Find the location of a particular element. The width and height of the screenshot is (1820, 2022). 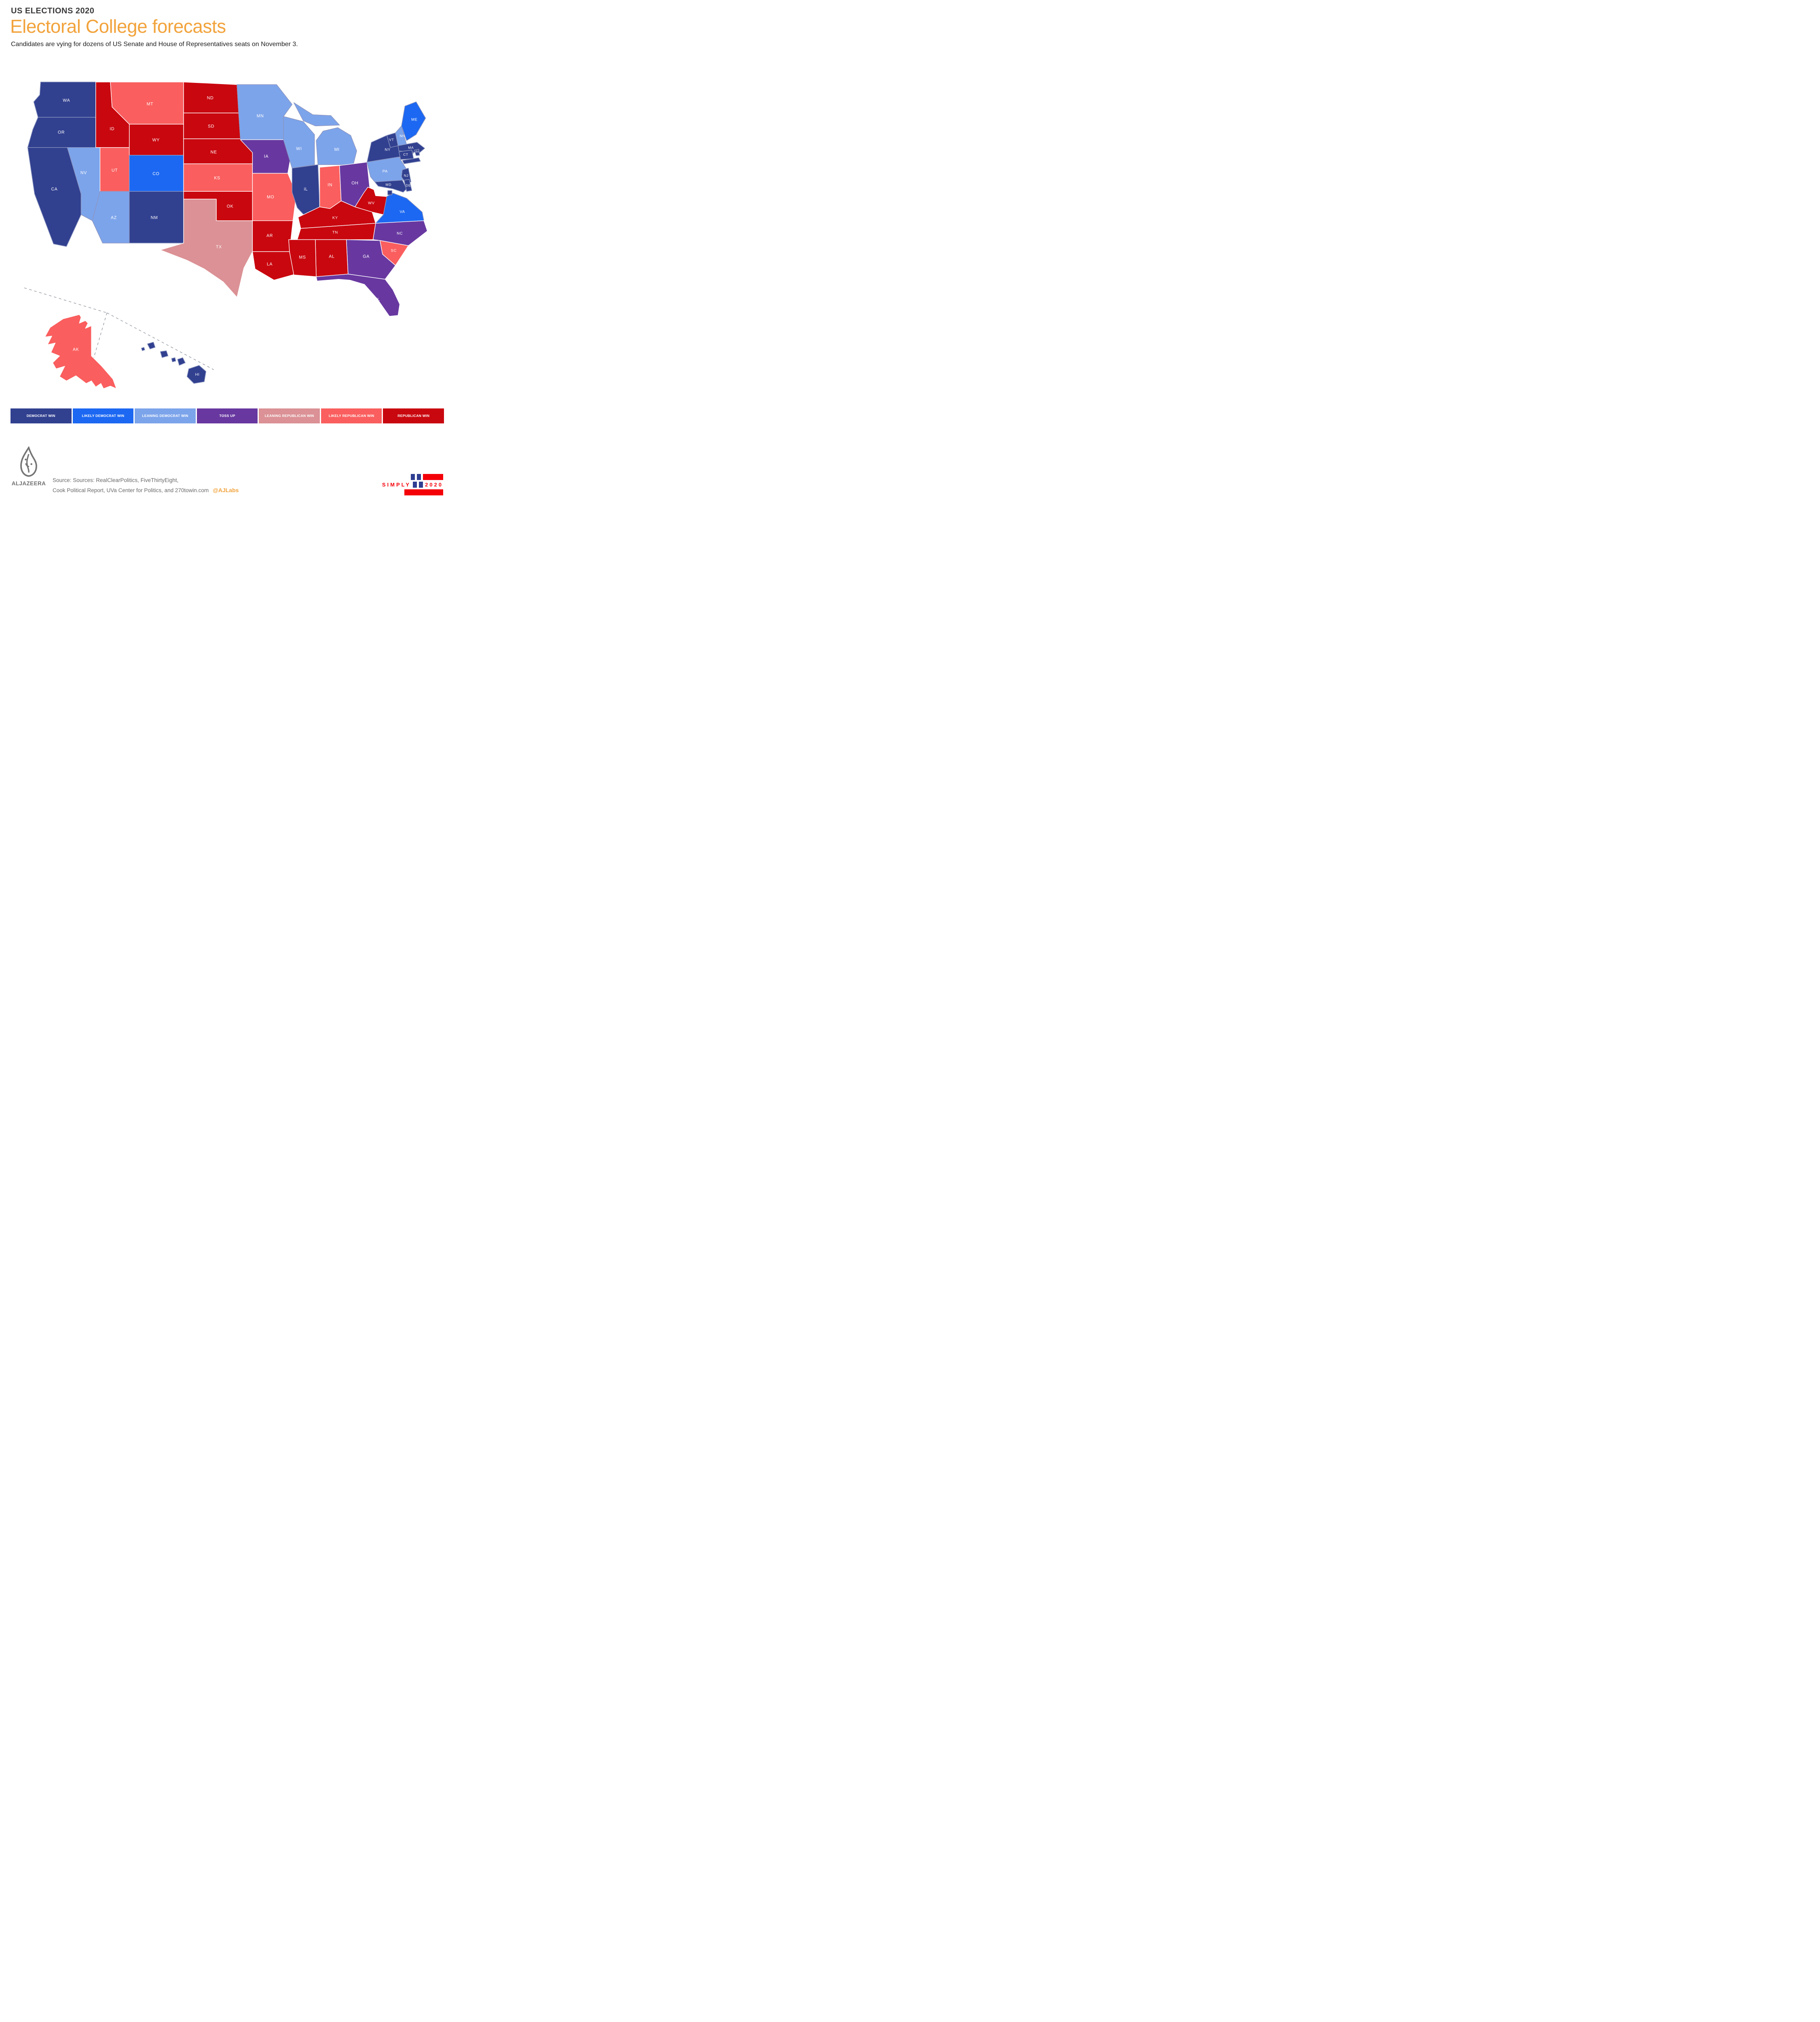

legend-label: LEANING DEMOCRAT WIN is located at coordinates (165, 415).